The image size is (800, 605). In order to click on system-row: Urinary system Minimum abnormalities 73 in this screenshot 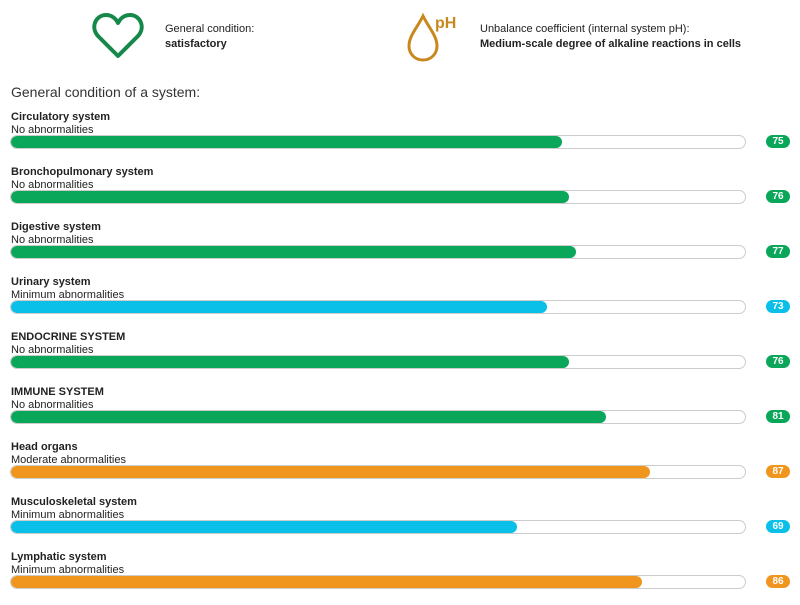, I will do `click(400, 302)`.